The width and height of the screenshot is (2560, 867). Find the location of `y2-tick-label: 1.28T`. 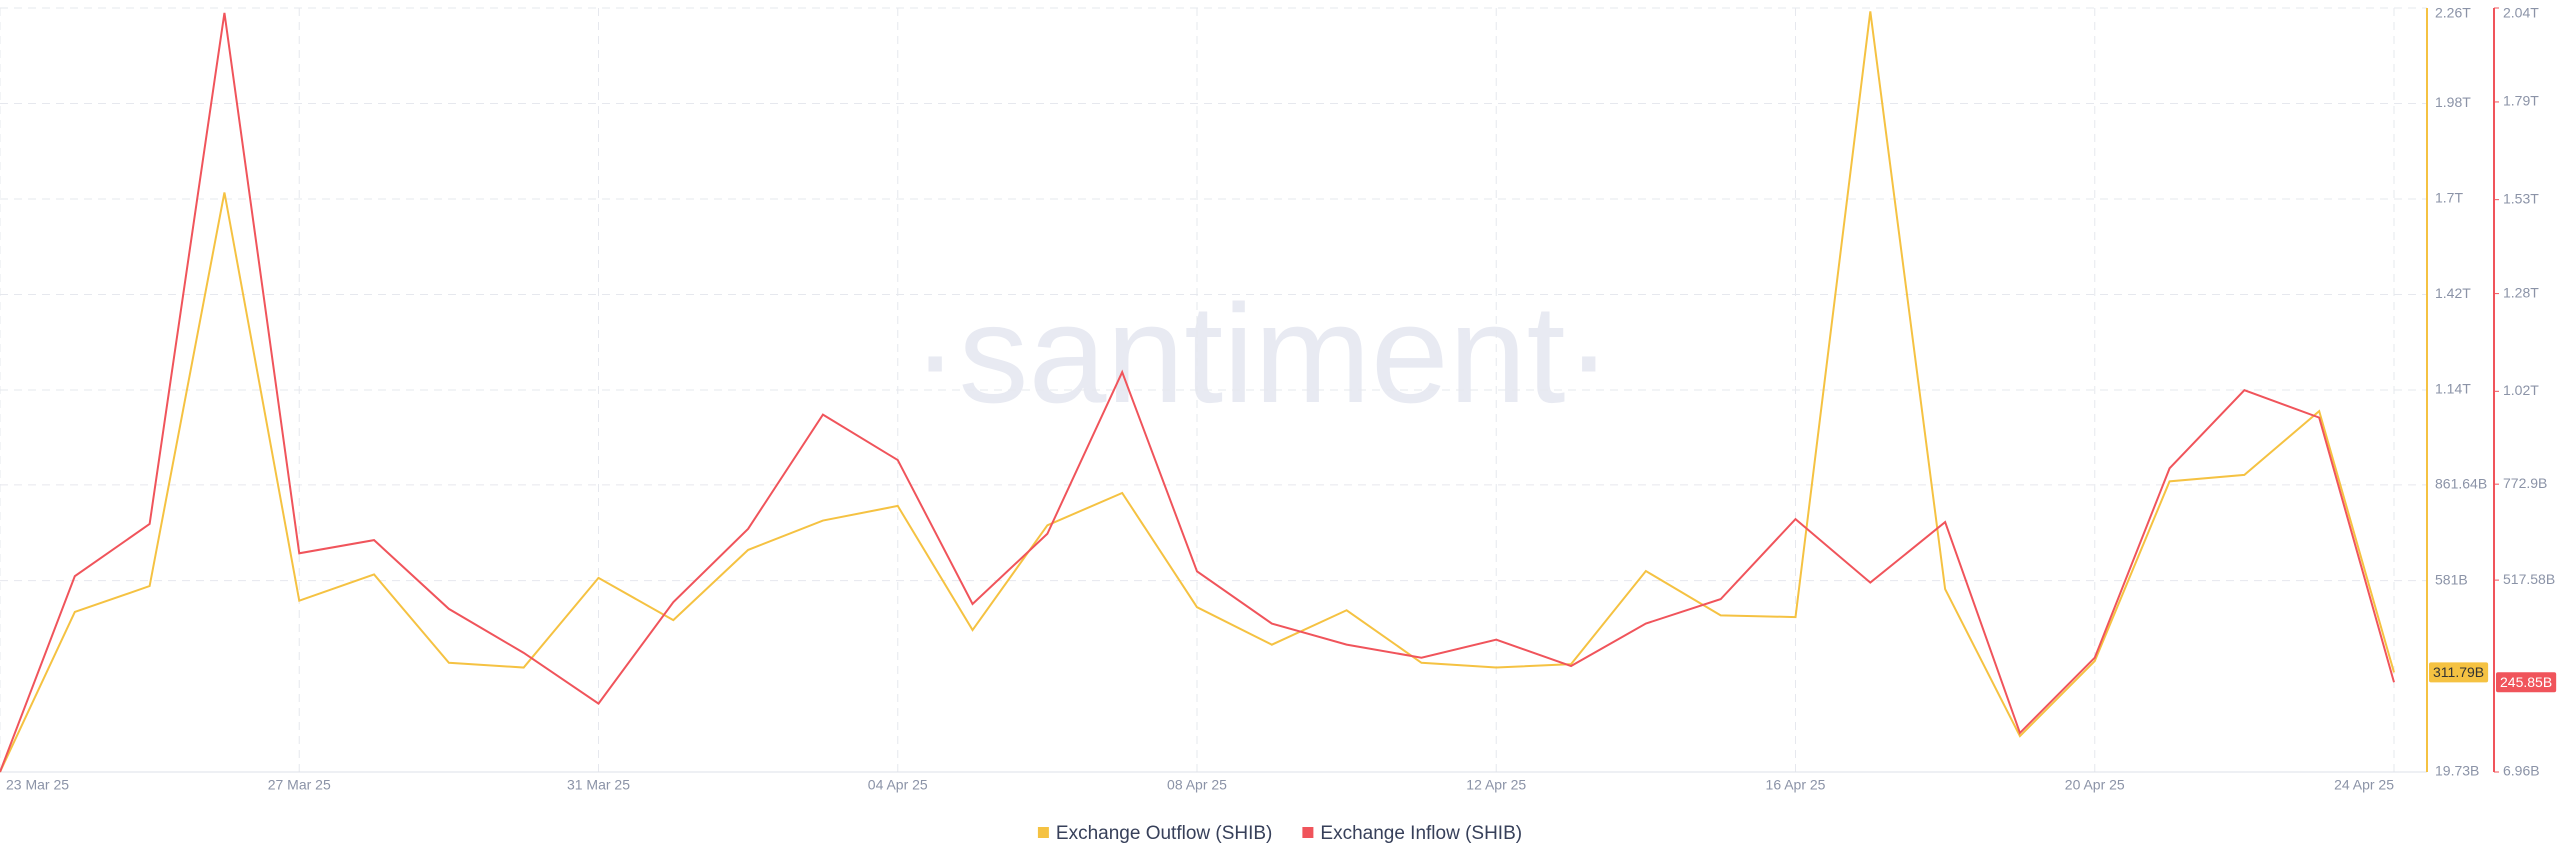

y2-tick-label: 1.28T is located at coordinates (2521, 292).